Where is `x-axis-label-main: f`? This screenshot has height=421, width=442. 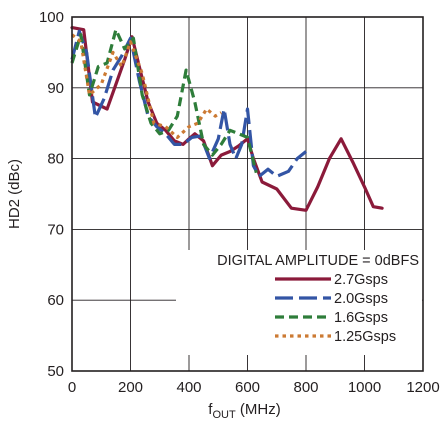 x-axis-label-main: f is located at coordinates (210, 409).